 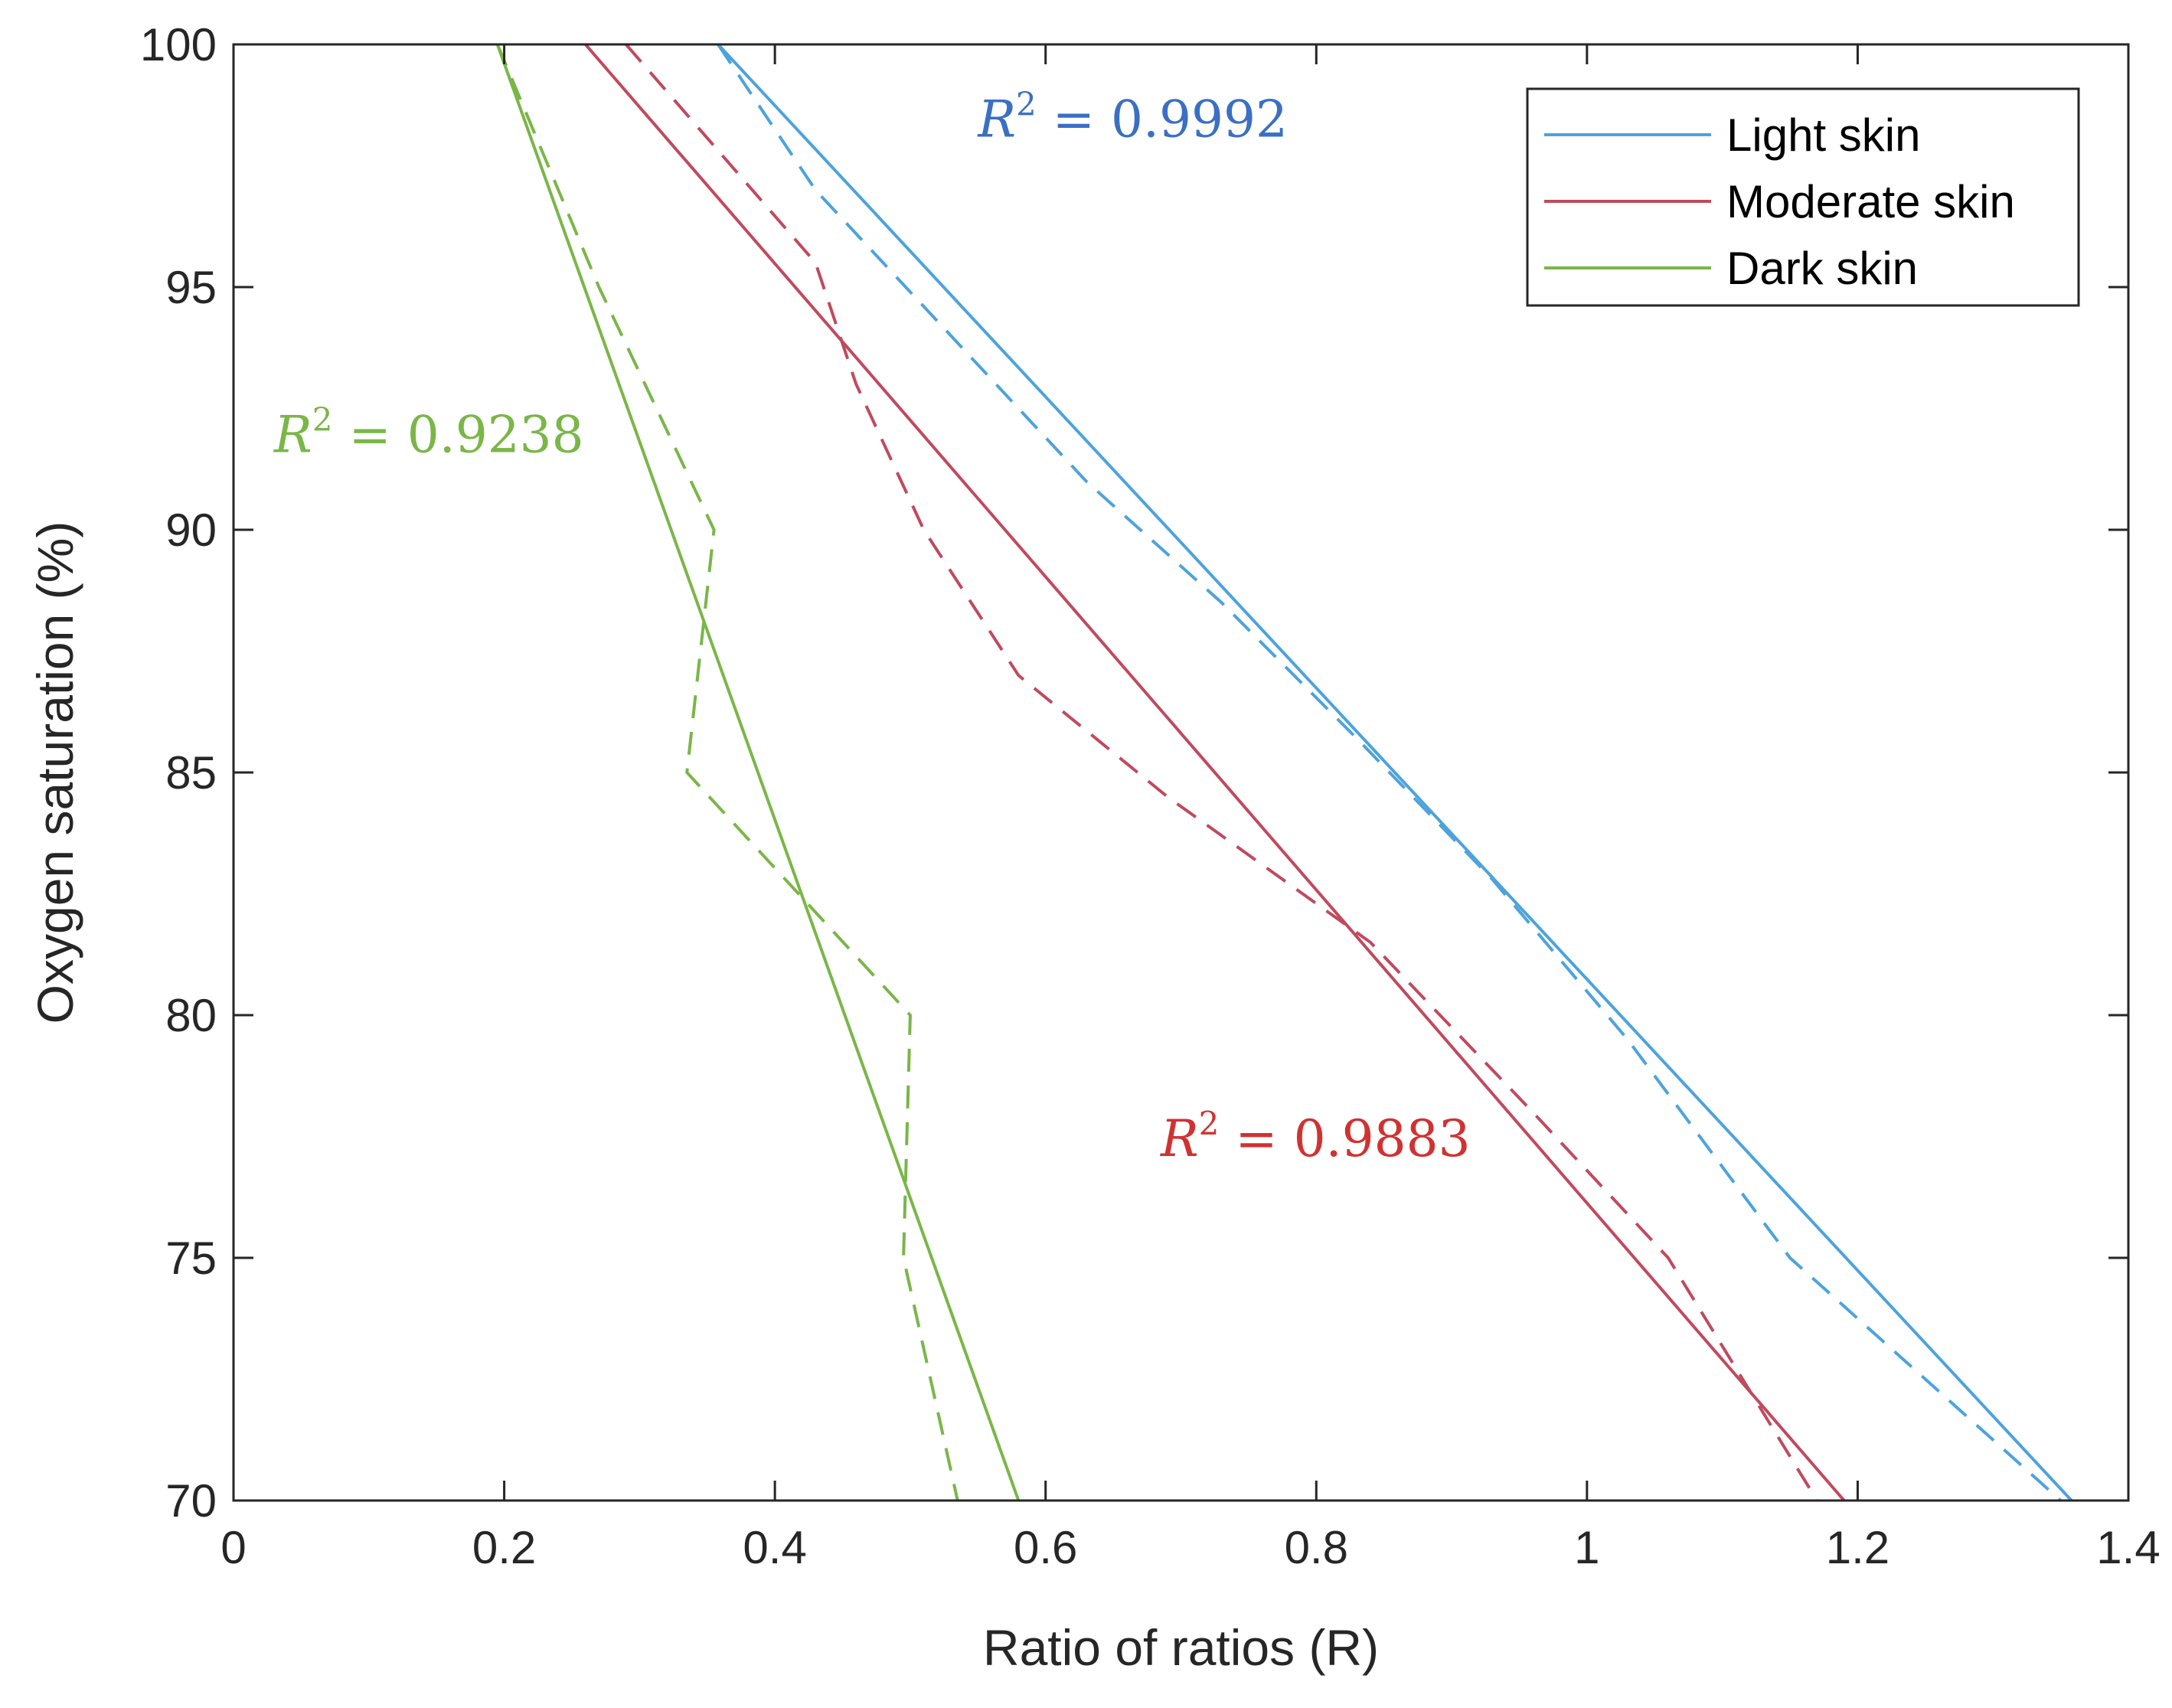 What do you see at coordinates (191, 1258) in the screenshot?
I see `y-tick-label: 75` at bounding box center [191, 1258].